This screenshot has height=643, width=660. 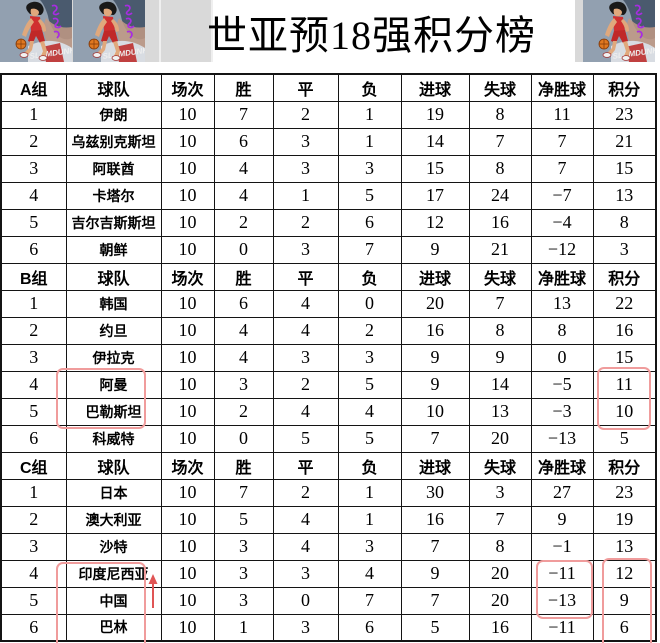 I want to click on cell-win: 3, so click(x=243, y=600).